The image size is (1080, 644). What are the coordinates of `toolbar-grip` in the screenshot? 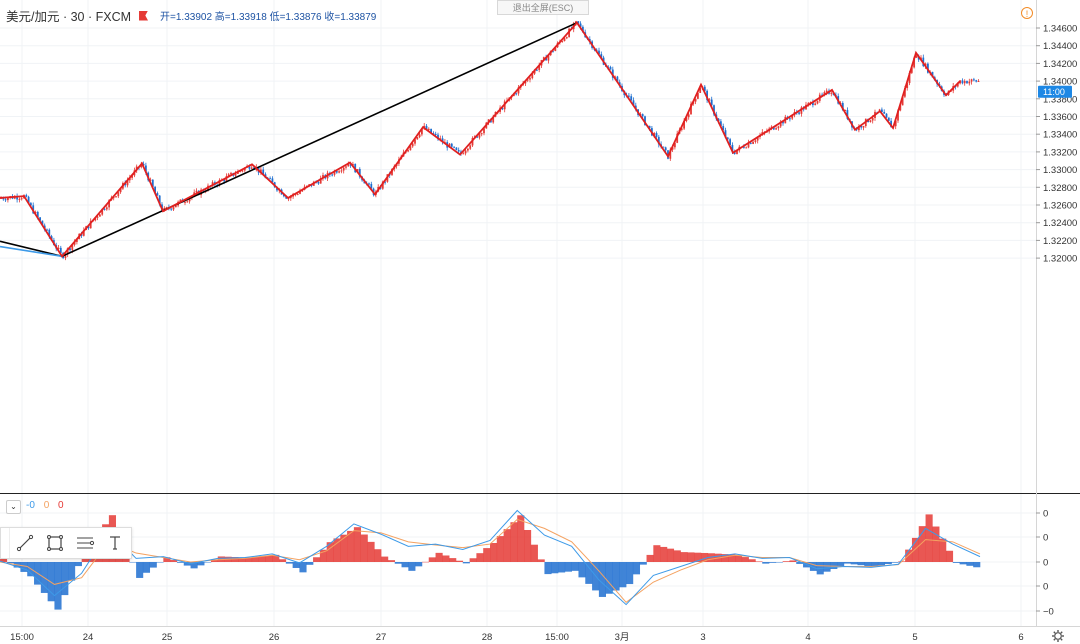 It's located at (5, 543).